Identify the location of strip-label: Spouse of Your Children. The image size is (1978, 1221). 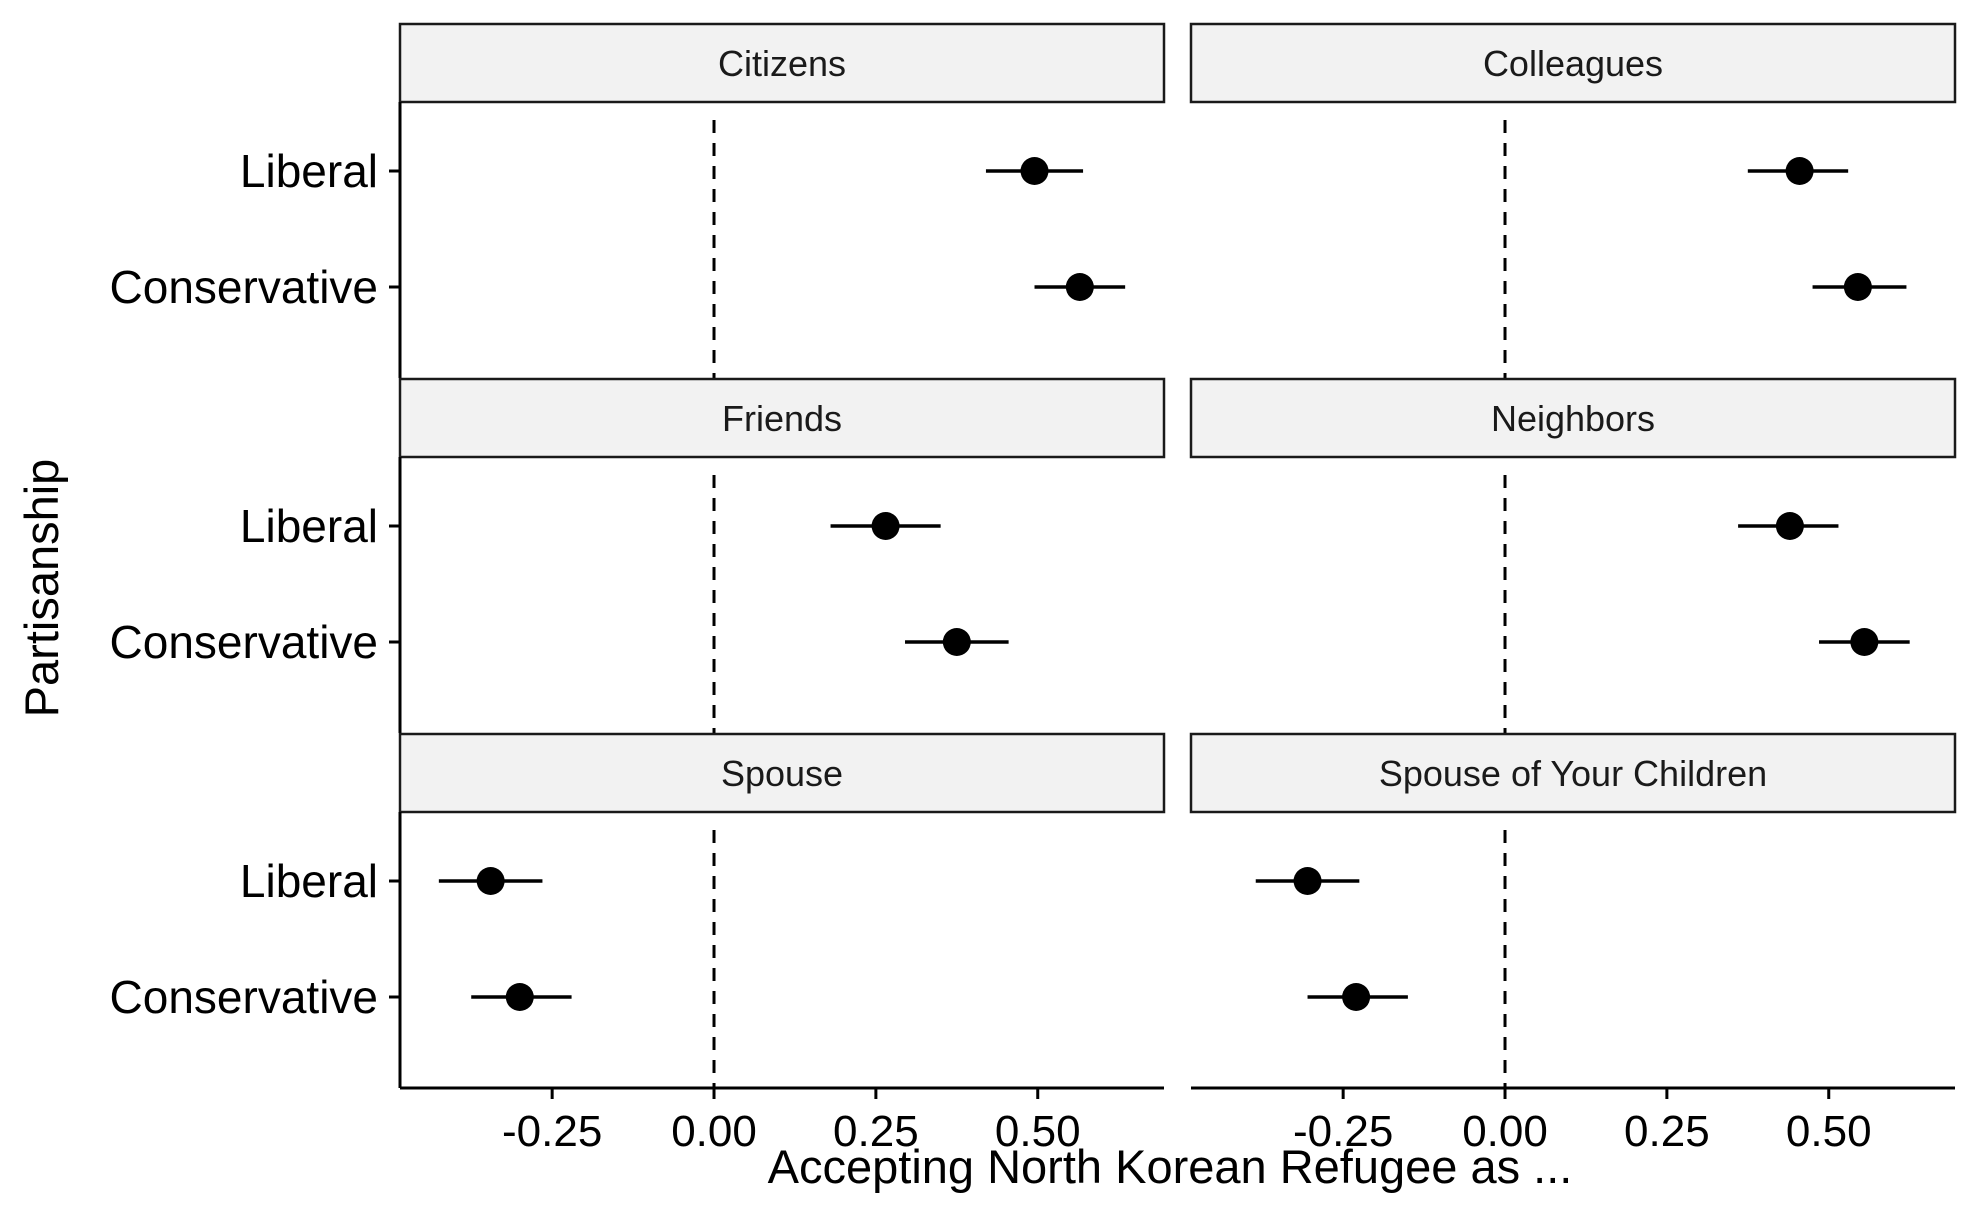
(1573, 773).